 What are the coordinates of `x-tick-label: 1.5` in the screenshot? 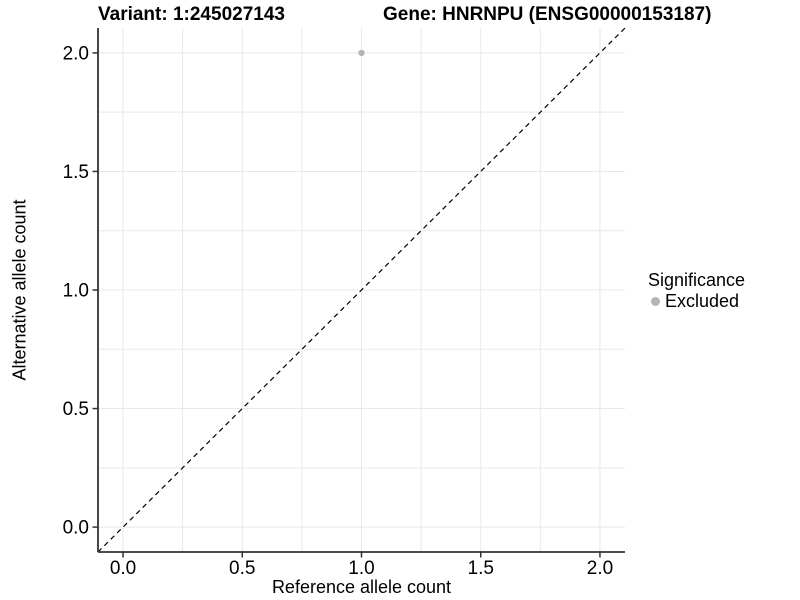 It's located at (481, 568).